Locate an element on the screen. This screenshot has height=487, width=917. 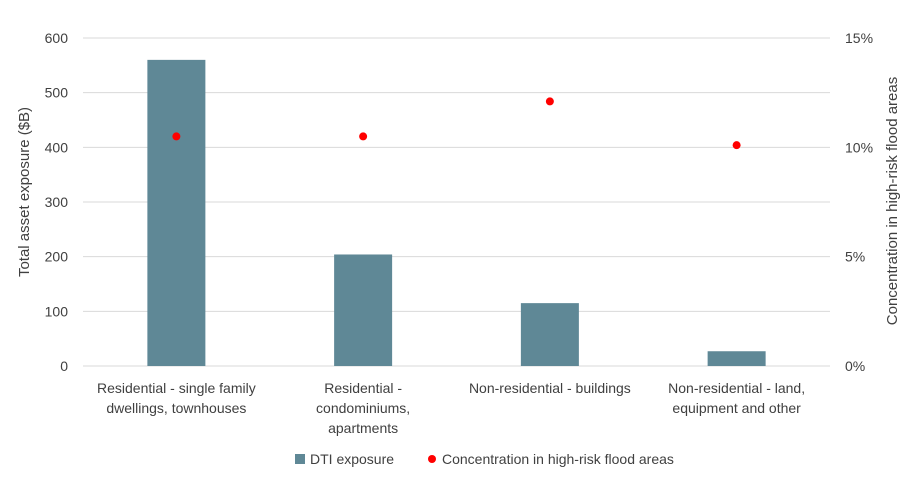
y2-tick-label: 5% is located at coordinates (855, 257).